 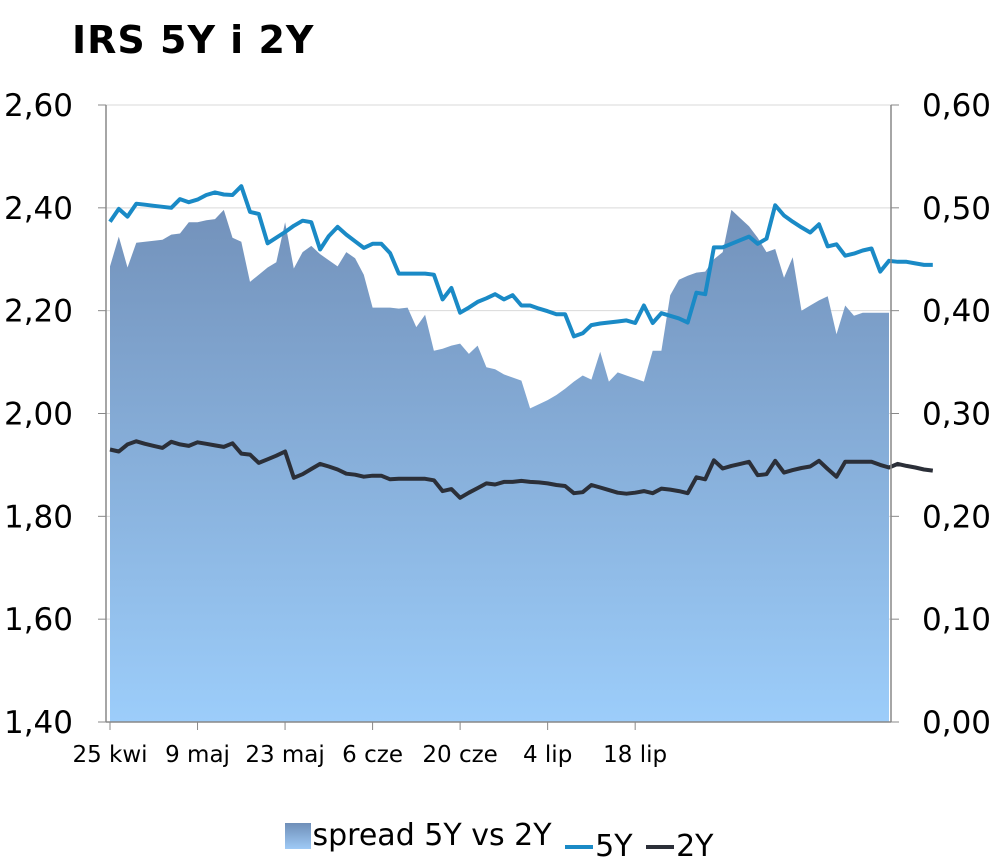 What do you see at coordinates (956, 620) in the screenshot?
I see `y-right-tick-label: 0,10` at bounding box center [956, 620].